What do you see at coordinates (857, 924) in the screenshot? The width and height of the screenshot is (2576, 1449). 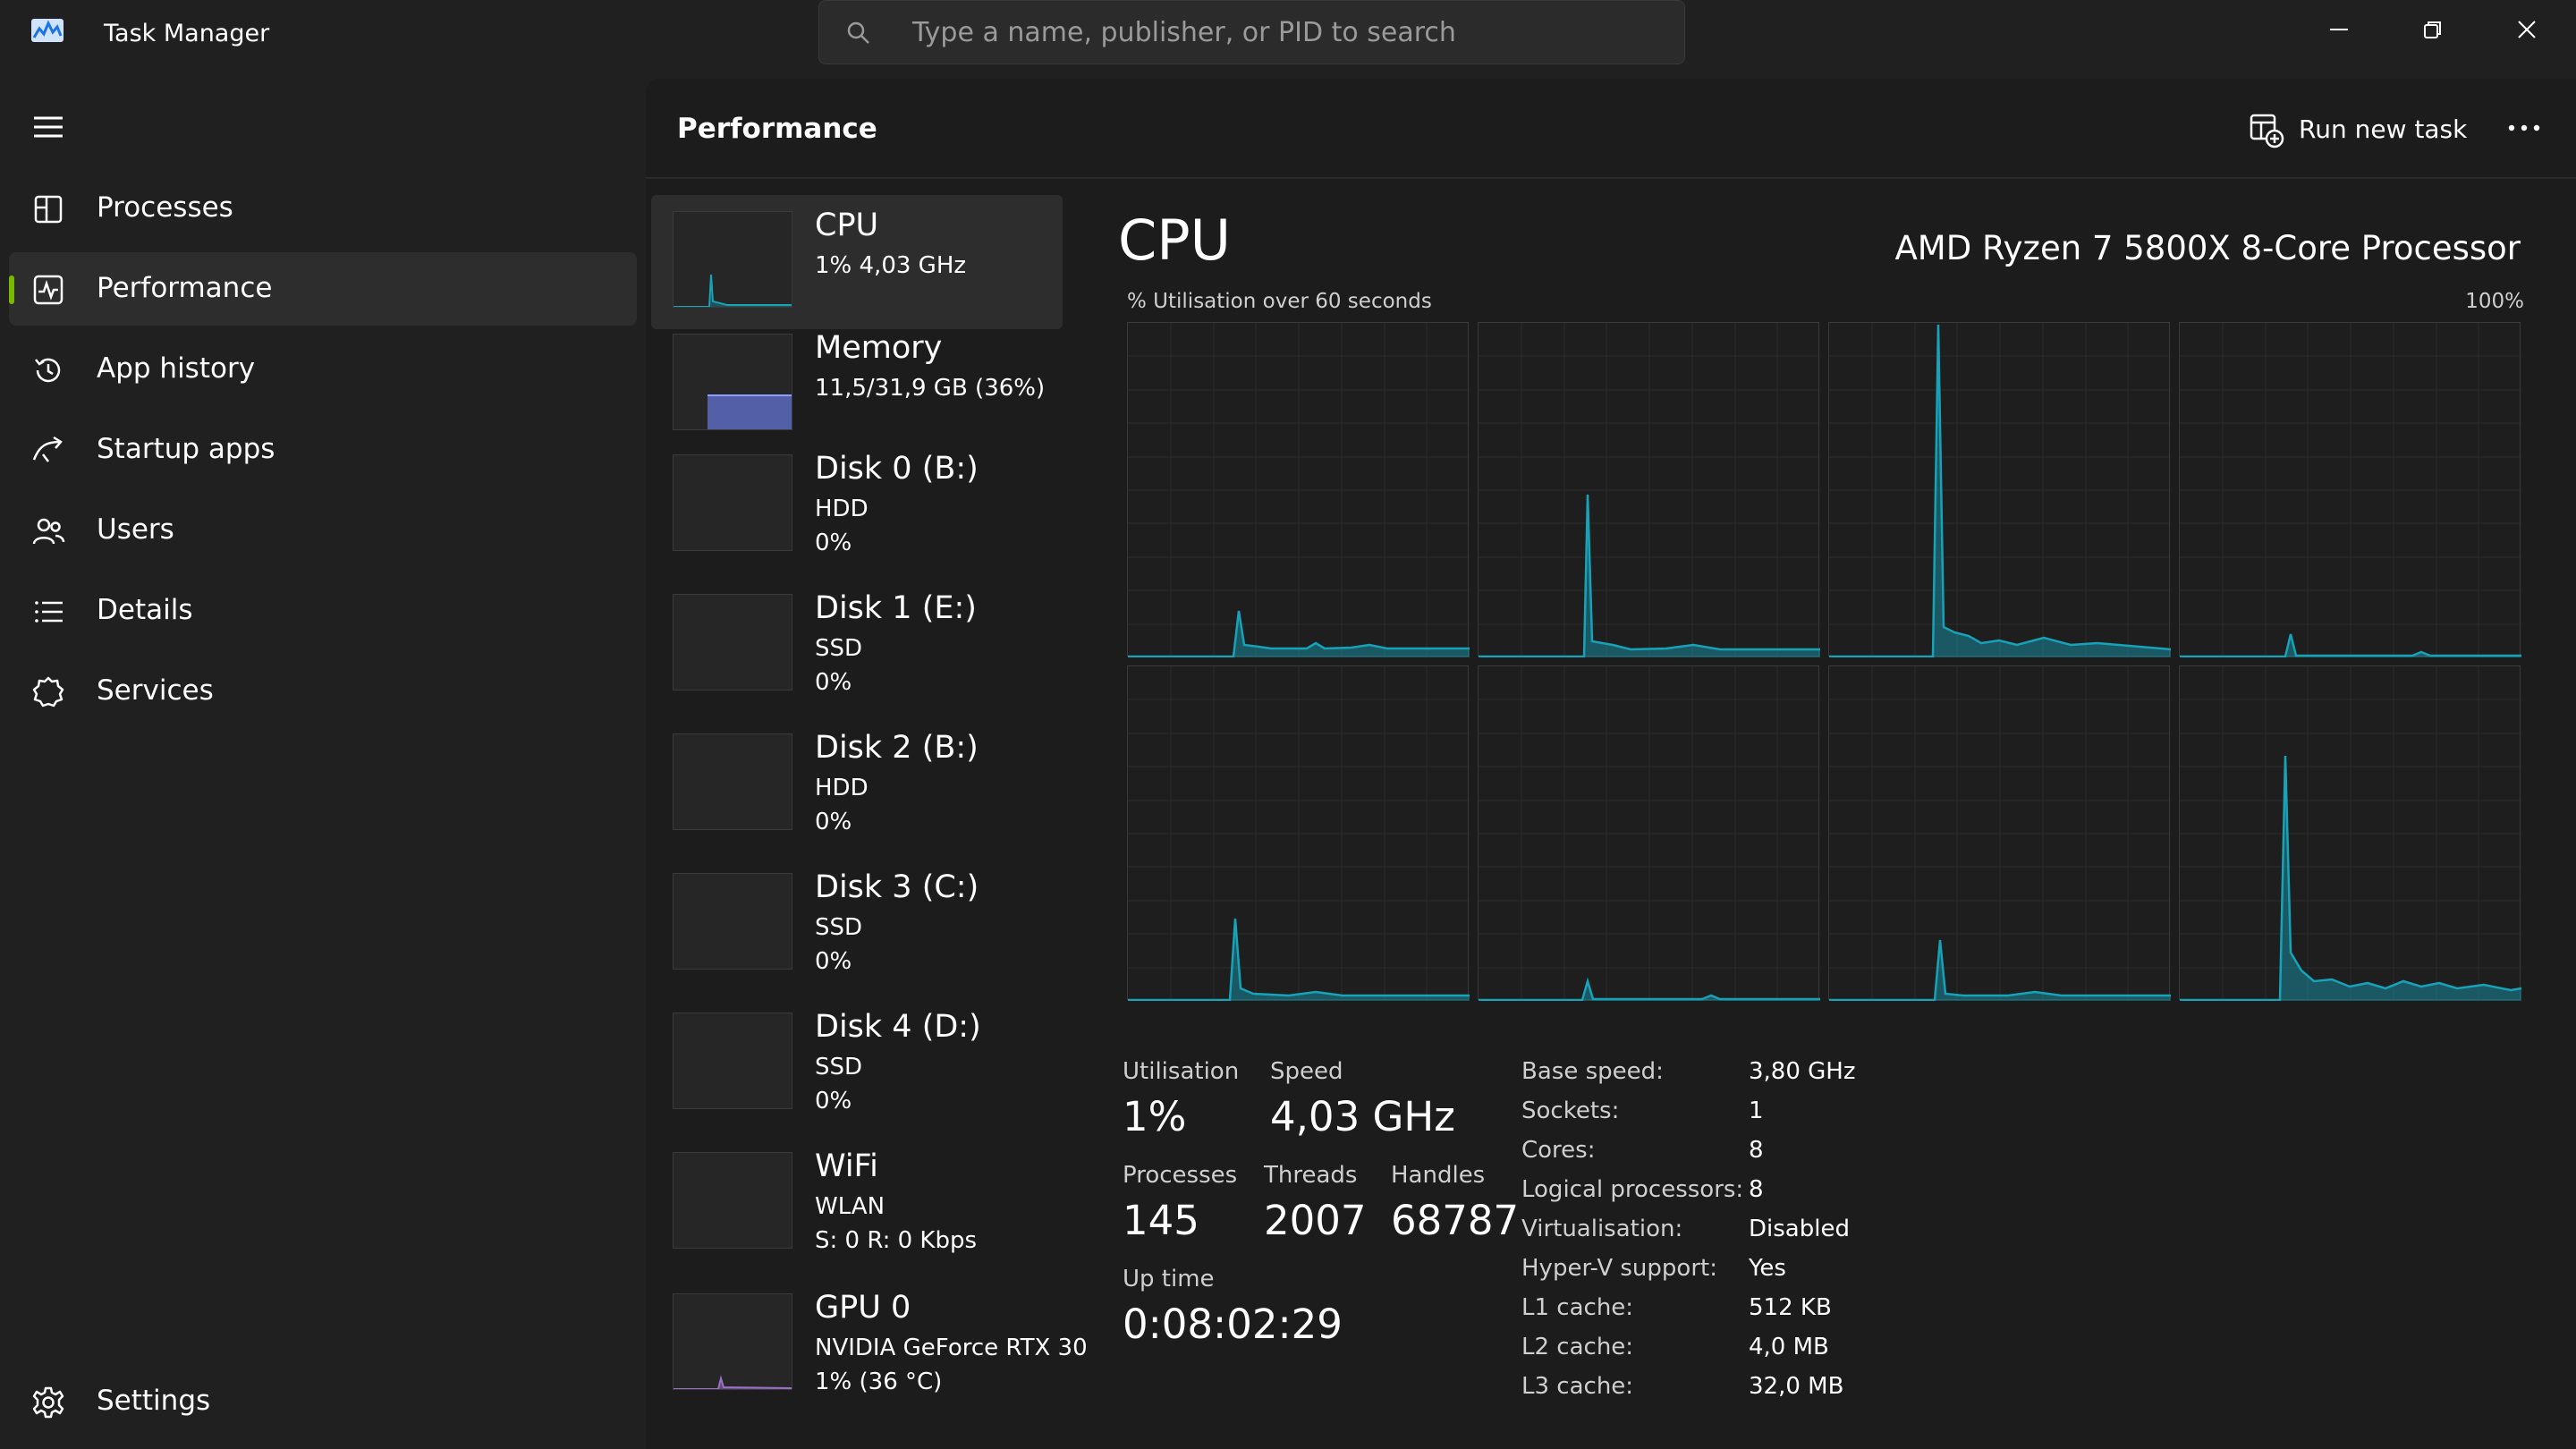 I see `resource-item-disk-3: Disk 3 (C:) SSD 0%` at bounding box center [857, 924].